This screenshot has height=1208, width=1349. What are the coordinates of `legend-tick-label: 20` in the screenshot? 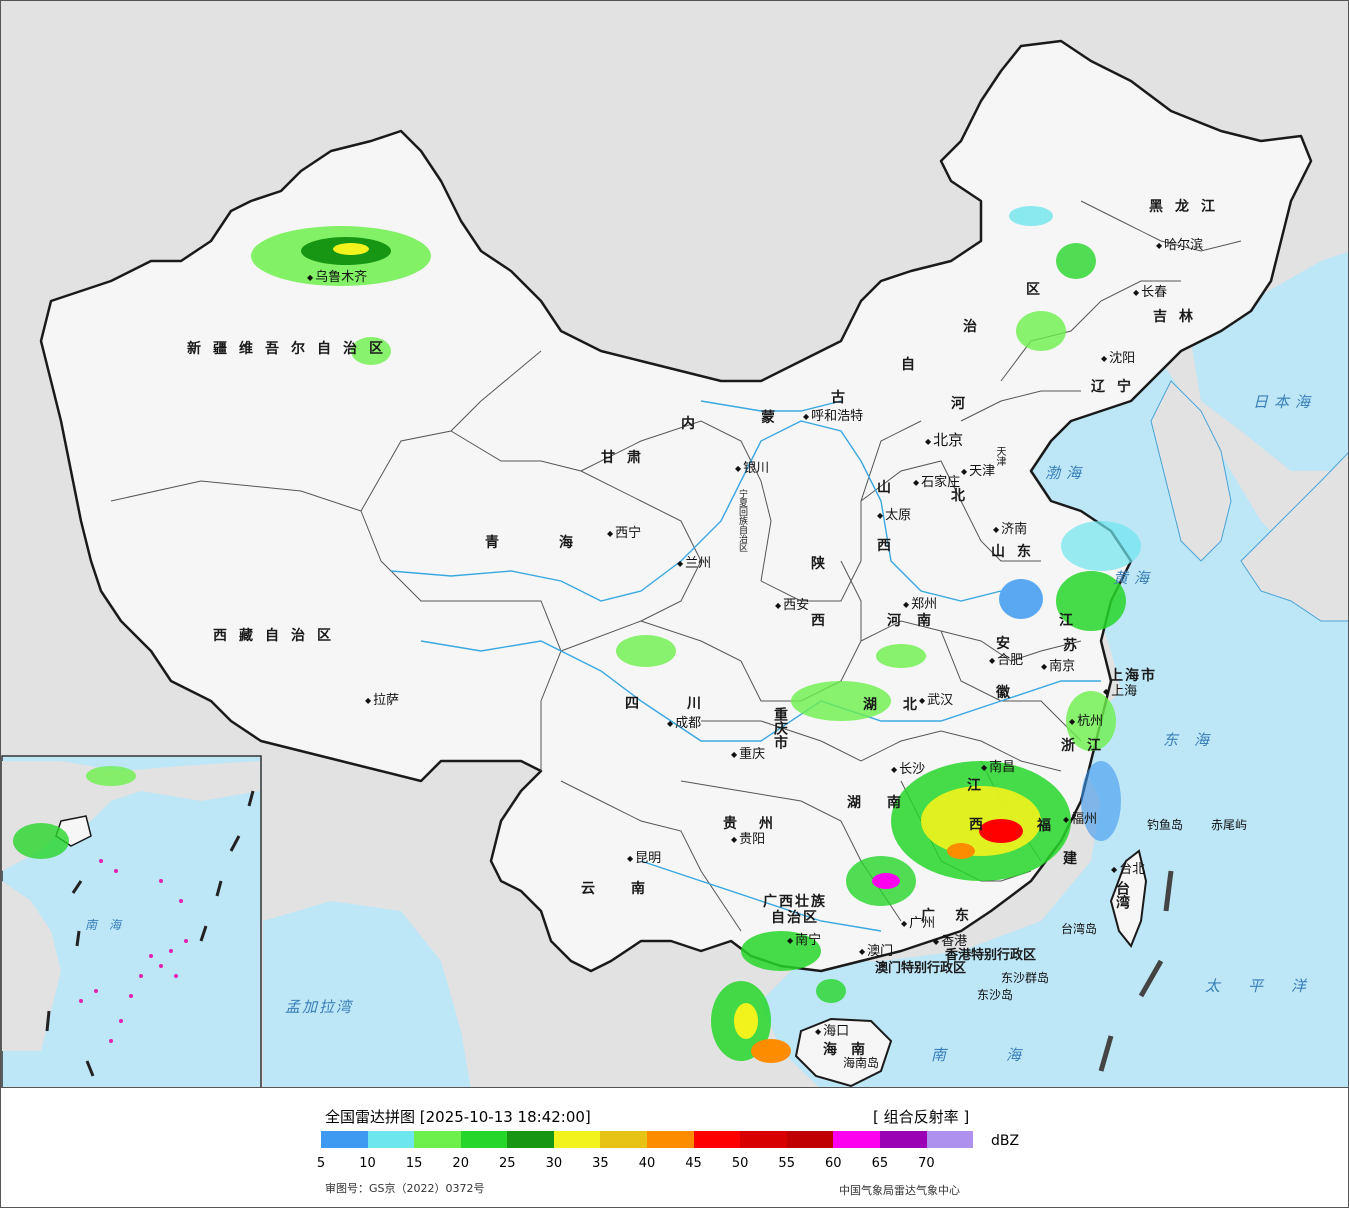 It's located at (460, 1163).